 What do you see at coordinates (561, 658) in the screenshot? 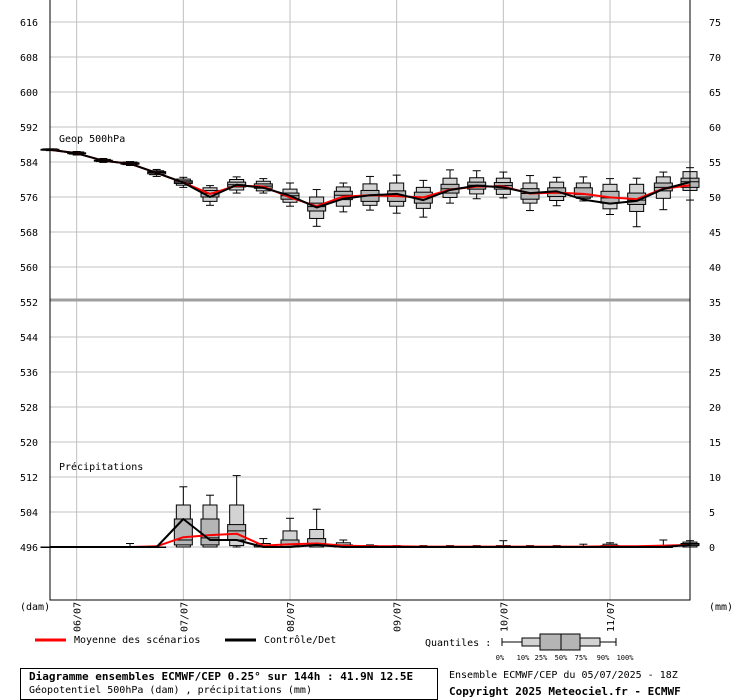
I see `quantile-tick-label: 50%` at bounding box center [561, 658].